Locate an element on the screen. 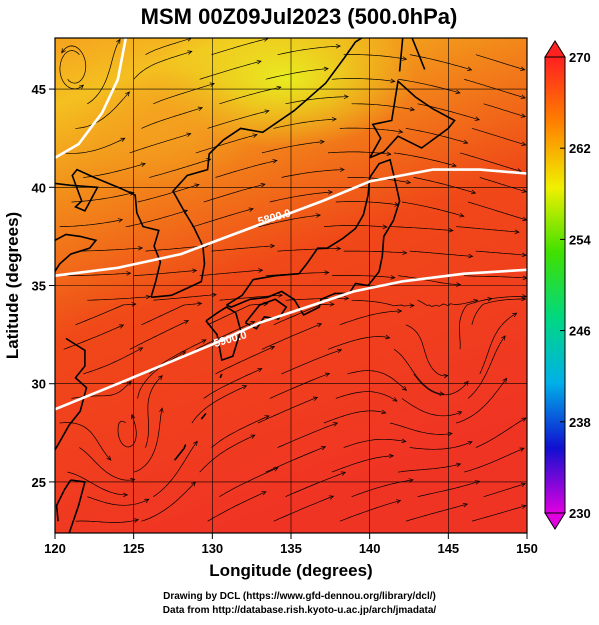 The height and width of the screenshot is (625, 599). colorbar-max-arrow is located at coordinates (555, 49).